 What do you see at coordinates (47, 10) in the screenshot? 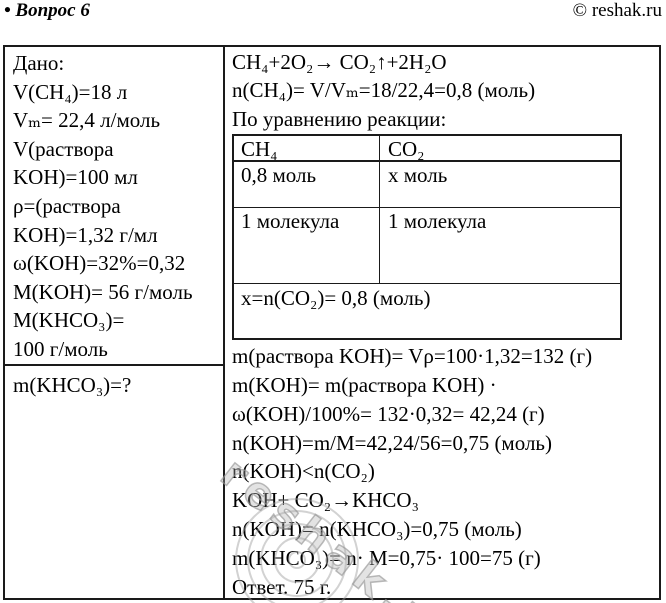
I see `page-title: • Вопрос 6` at bounding box center [47, 10].